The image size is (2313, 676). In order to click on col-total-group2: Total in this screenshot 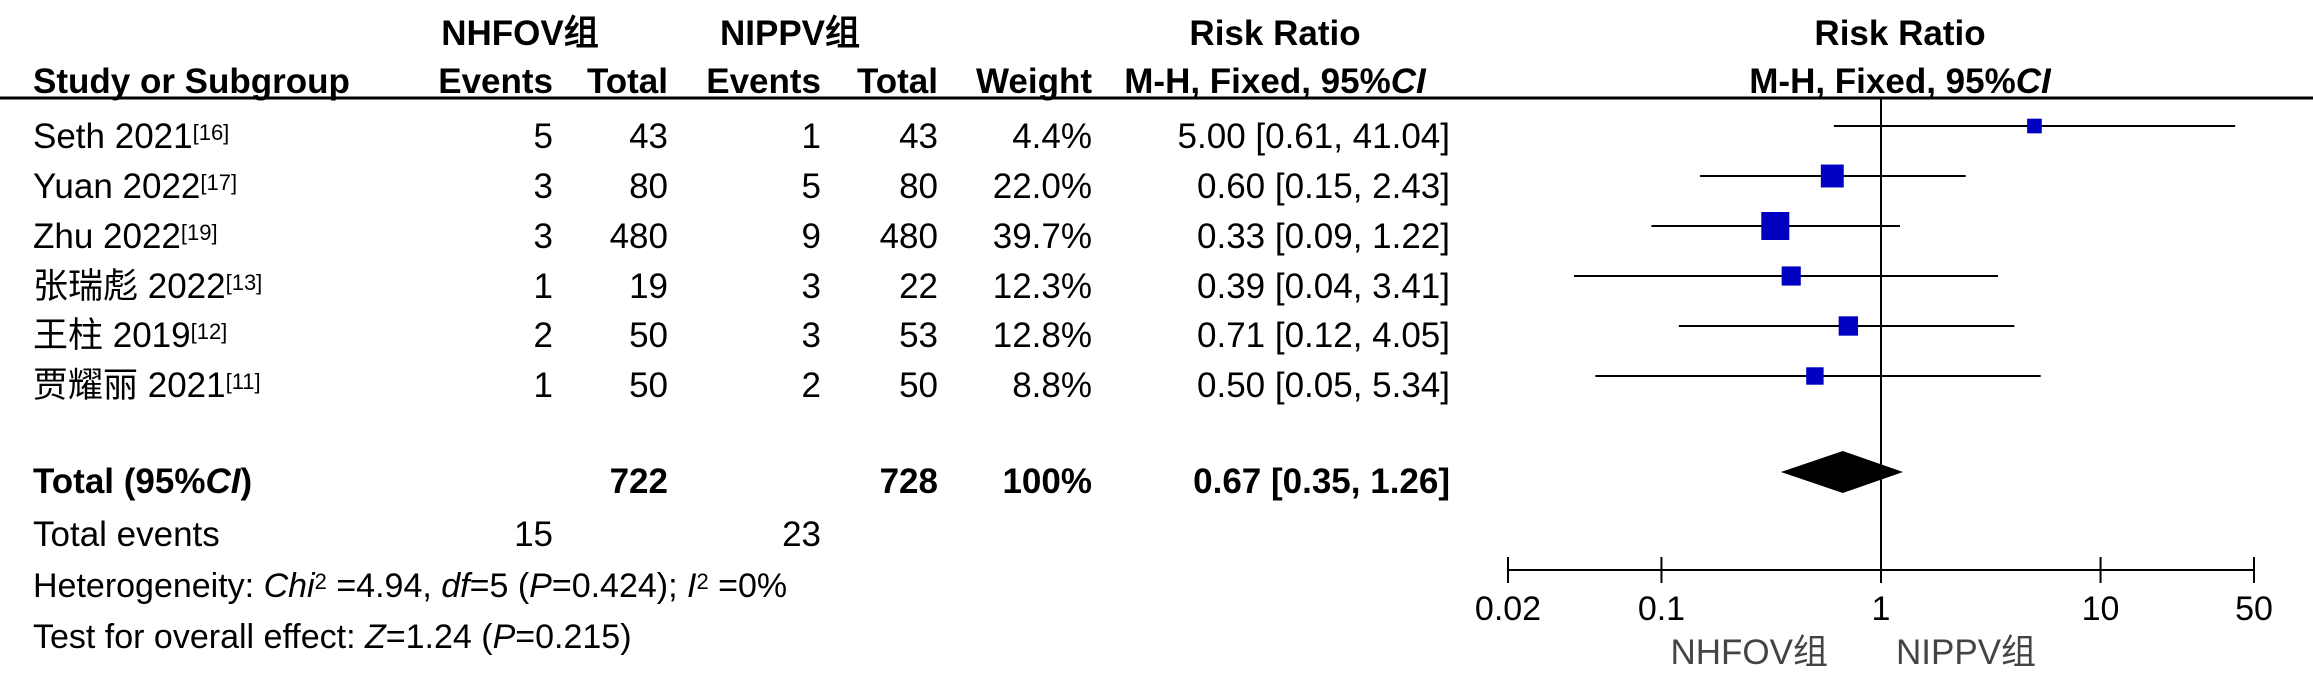, I will do `click(897, 81)`.